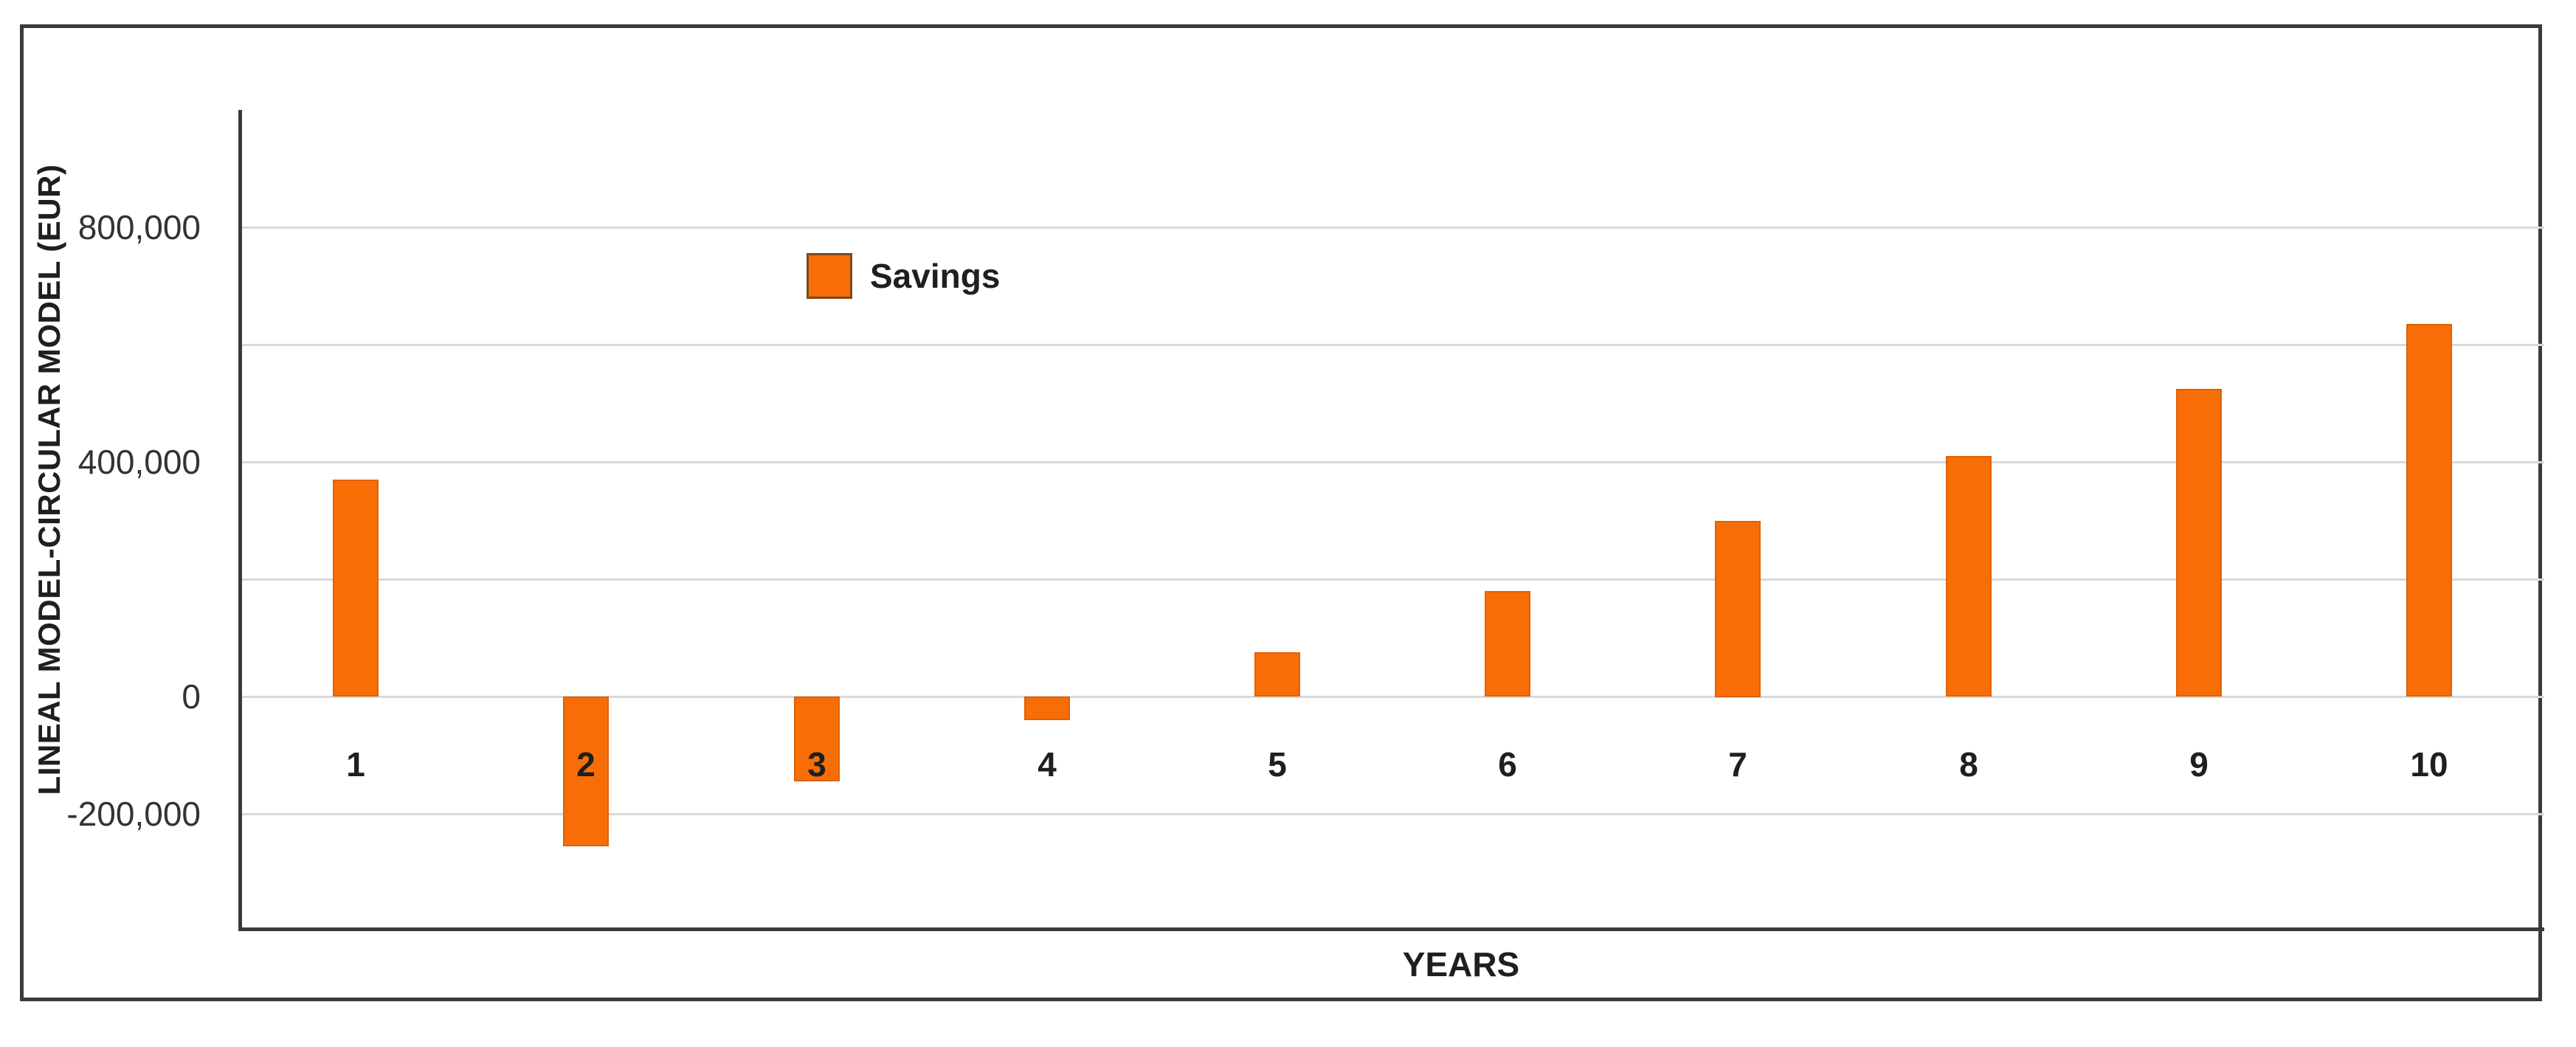 This screenshot has height=1047, width=2576. I want to click on y-tick-label-0: 0, so click(191, 696).